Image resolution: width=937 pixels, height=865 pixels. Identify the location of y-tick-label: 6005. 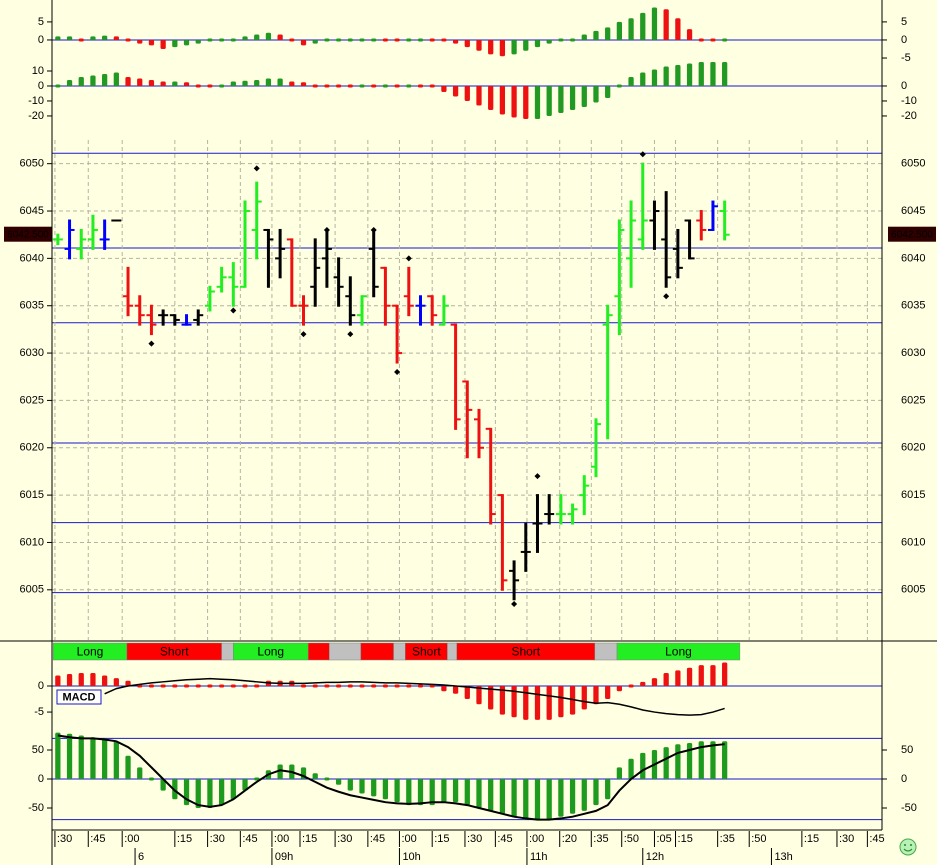
(32, 590).